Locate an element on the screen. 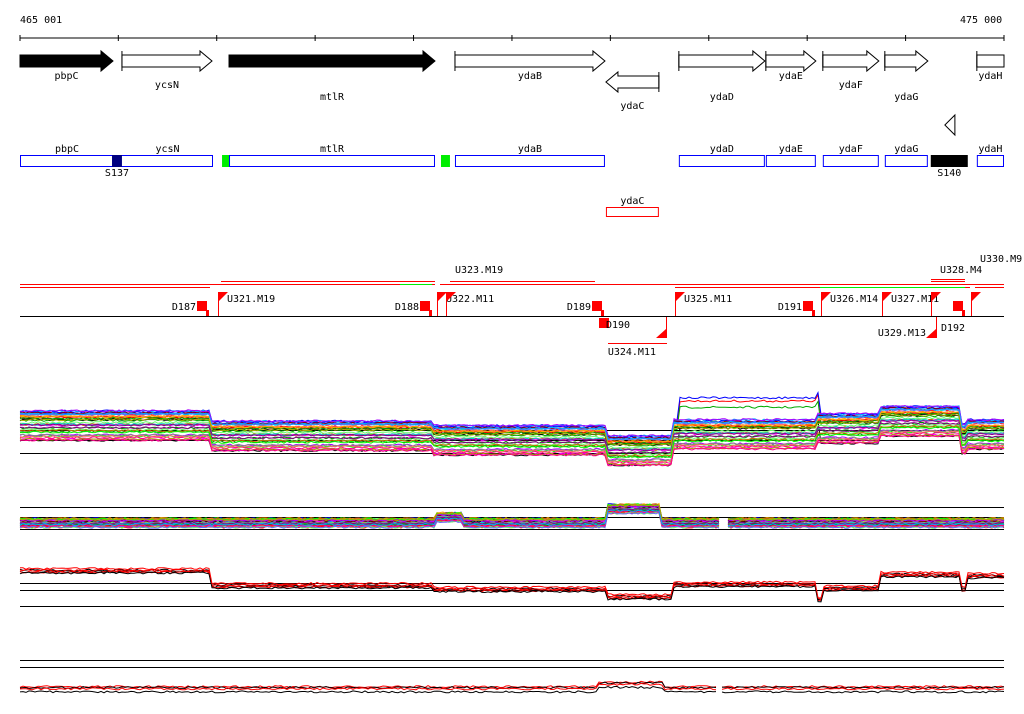 This screenshot has height=714, width=1024. annotation-box-ydaH is located at coordinates (990, 161).